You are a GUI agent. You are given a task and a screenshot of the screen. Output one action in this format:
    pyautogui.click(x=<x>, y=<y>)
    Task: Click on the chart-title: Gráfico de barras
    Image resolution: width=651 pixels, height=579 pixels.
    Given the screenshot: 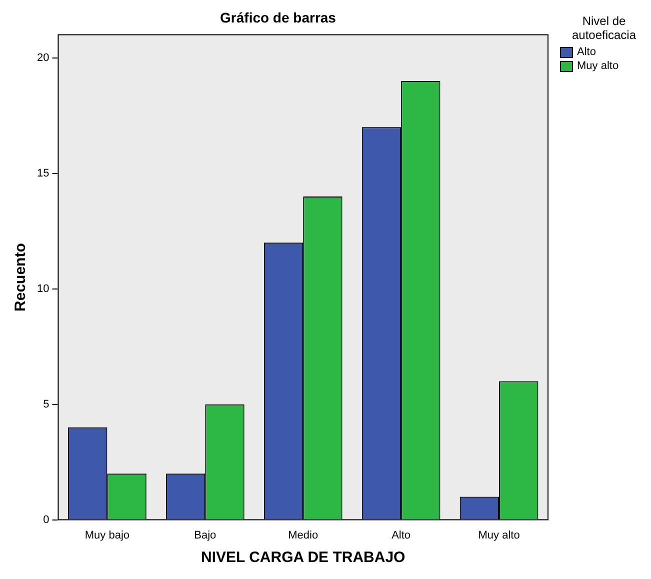 What is the action you would take?
    pyautogui.click(x=278, y=17)
    